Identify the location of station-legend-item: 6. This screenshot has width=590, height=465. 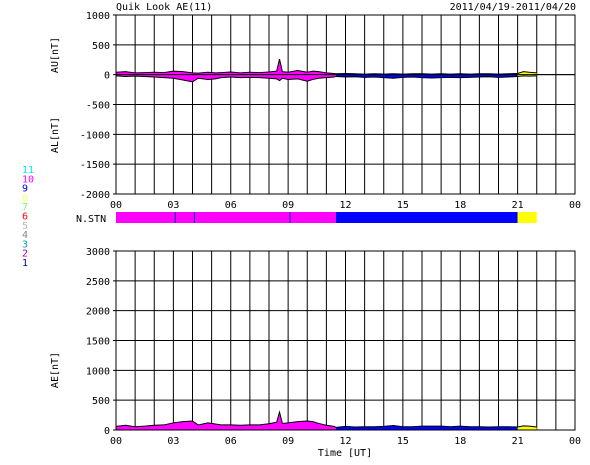
(25, 217).